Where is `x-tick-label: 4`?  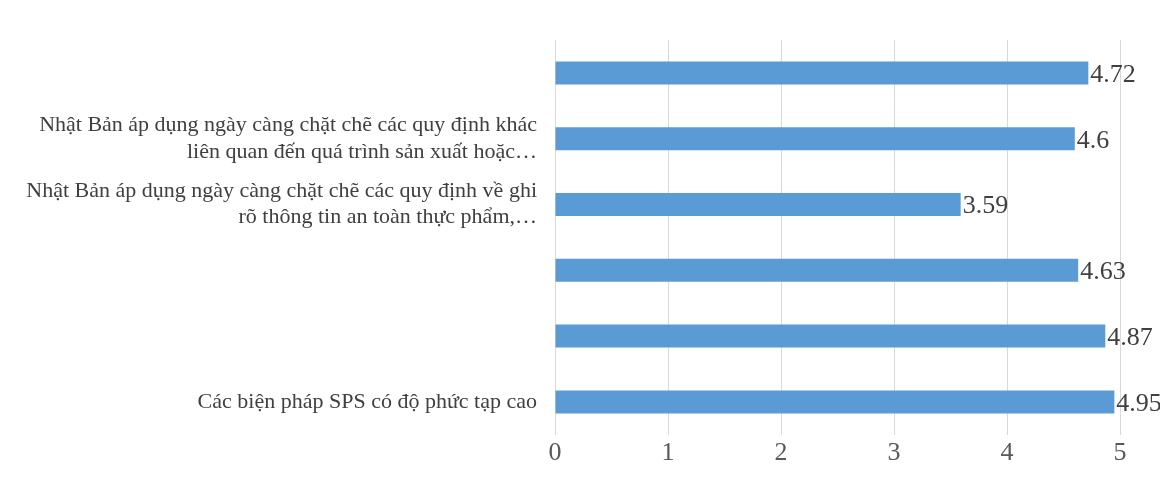
x-tick-label: 4 is located at coordinates (1007, 452).